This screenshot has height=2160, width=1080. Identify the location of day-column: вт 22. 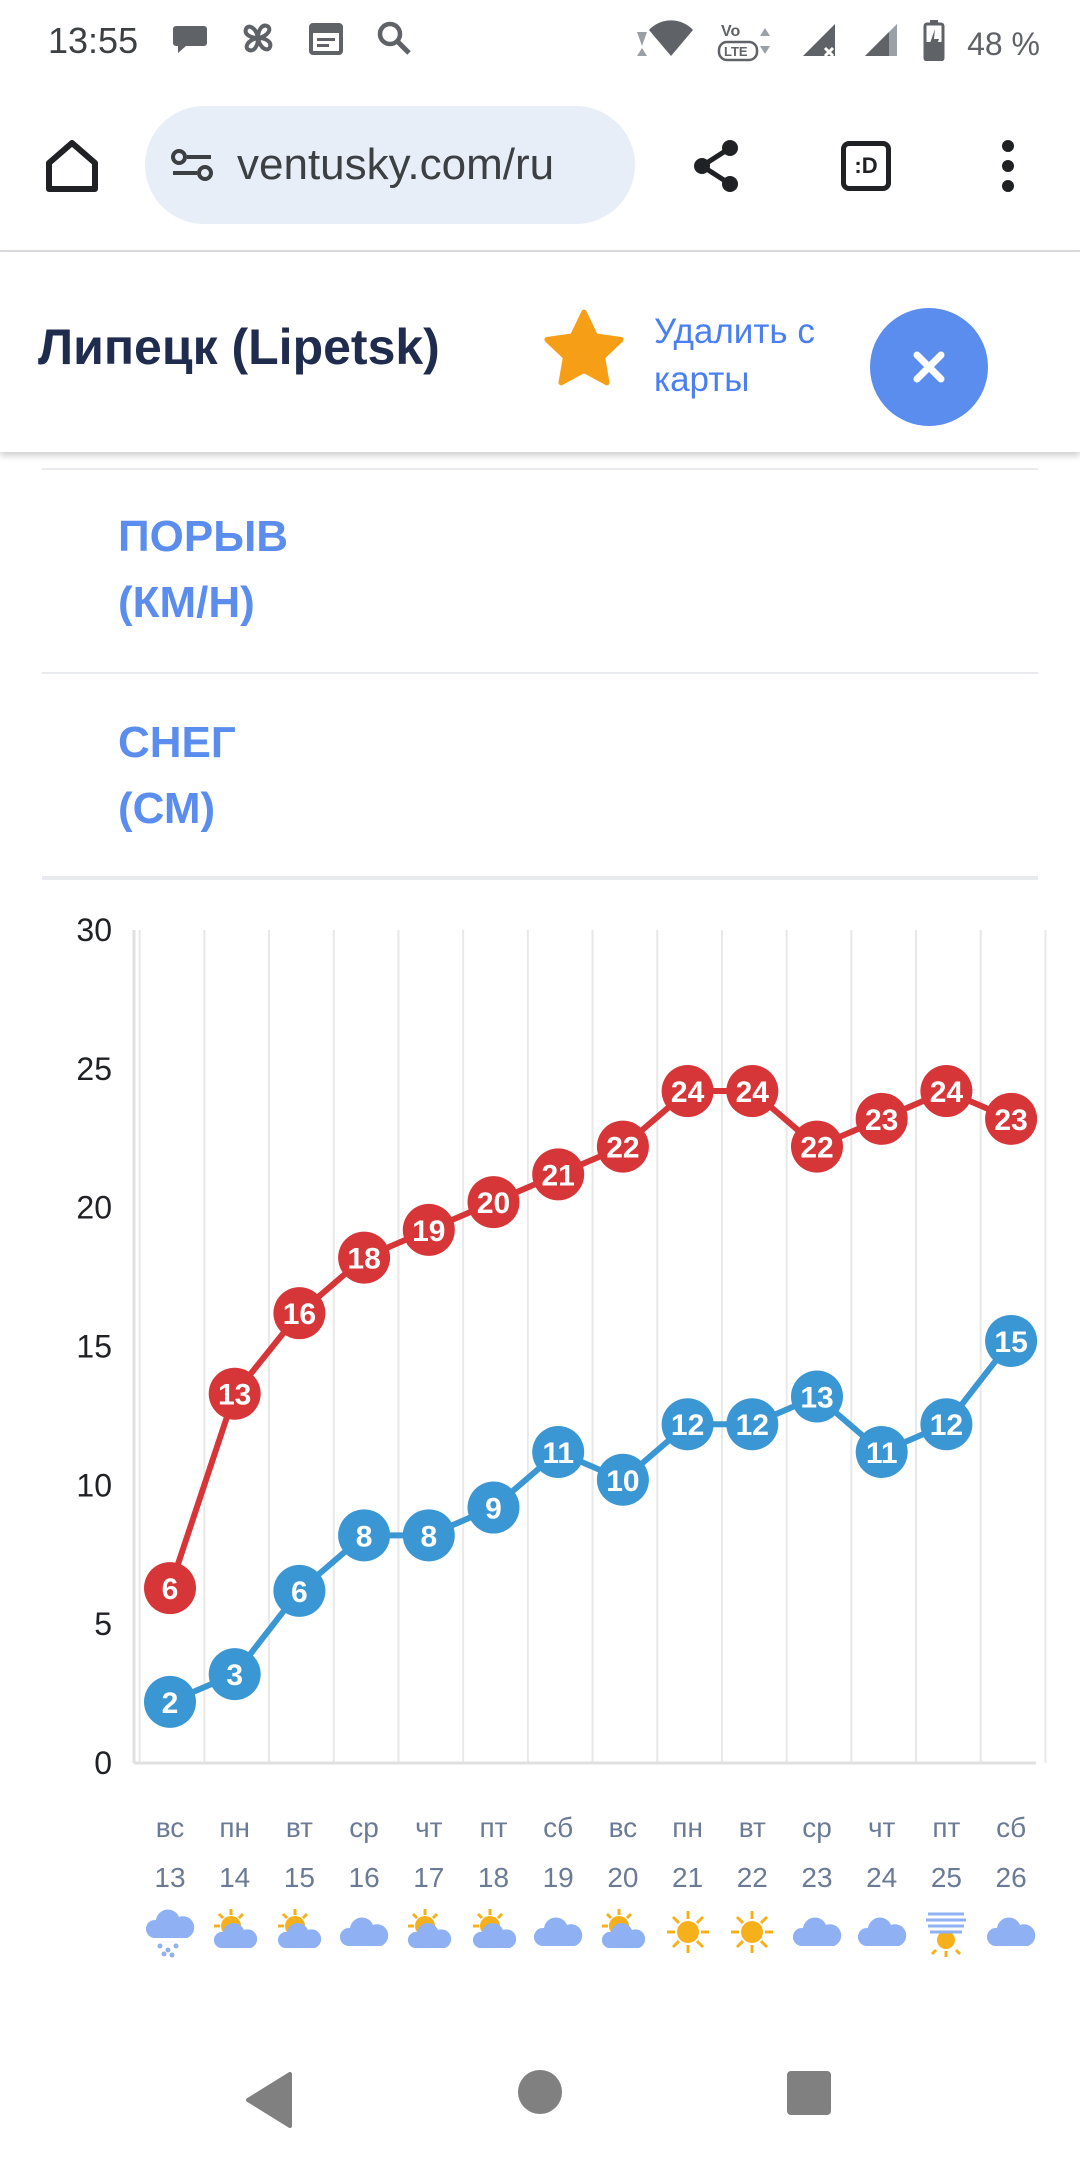
(752, 1888).